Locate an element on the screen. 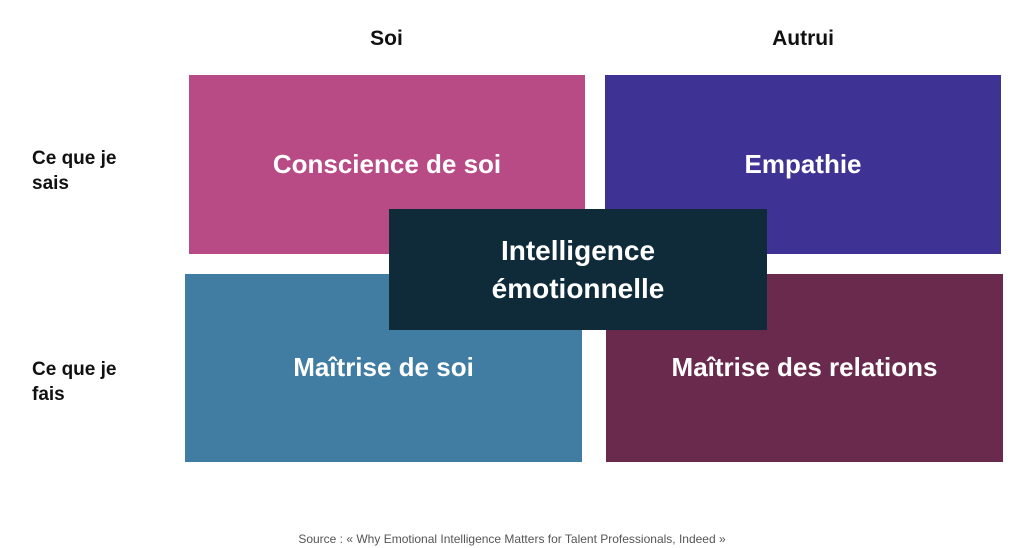  quadrant-self-management-label: Maîtrise de soi is located at coordinates (383, 367).